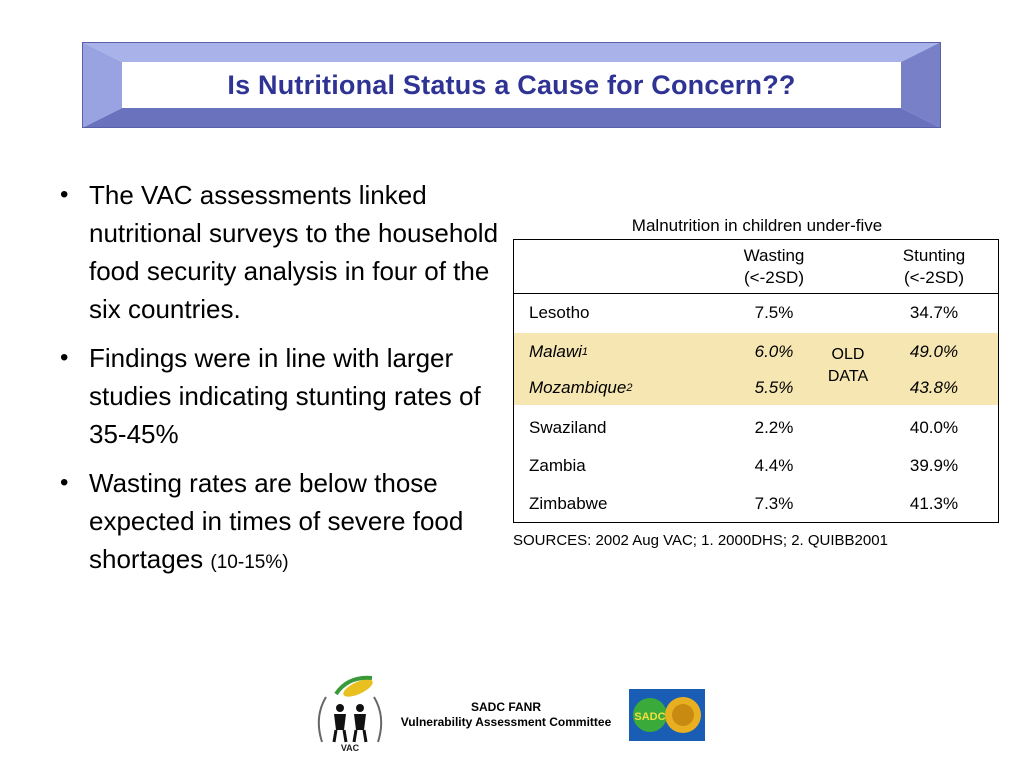 The height and width of the screenshot is (768, 1024). What do you see at coordinates (774, 277) in the screenshot?
I see `header-wasting-unit: (<-2SD)` at bounding box center [774, 277].